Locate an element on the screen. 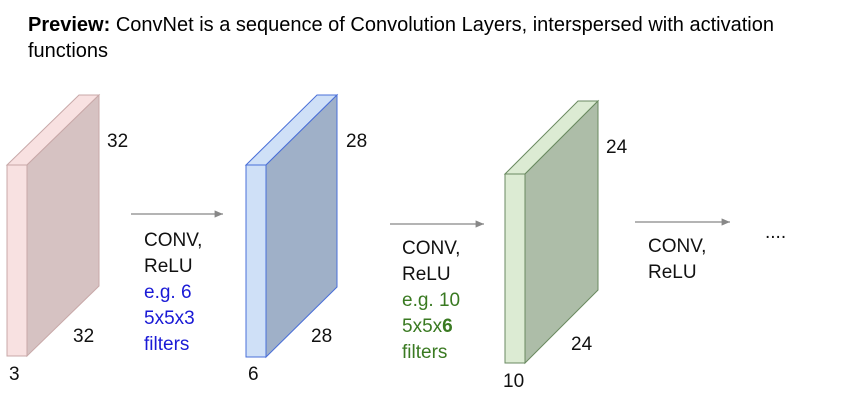 The height and width of the screenshot is (411, 848). volume-conv1-width-label: 28 is located at coordinates (356, 141).